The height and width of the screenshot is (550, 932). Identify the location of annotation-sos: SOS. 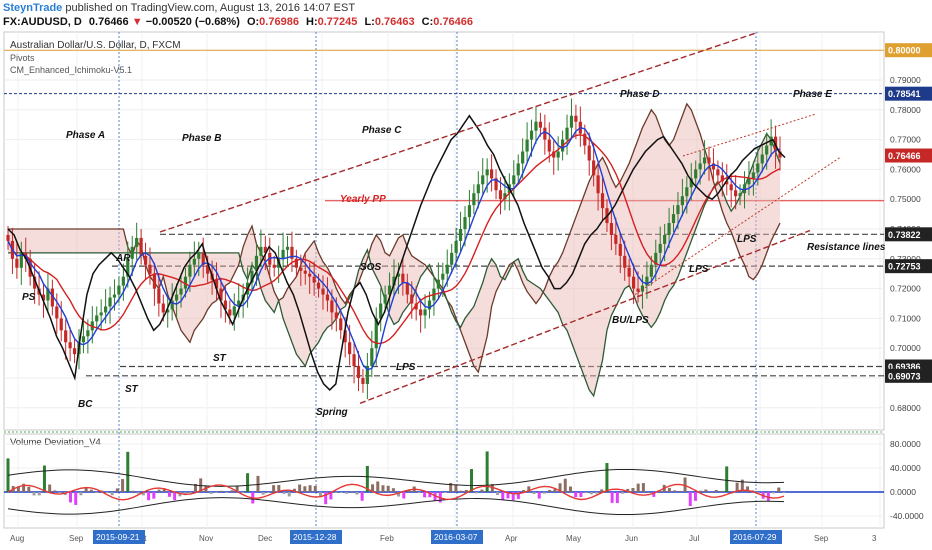
(370, 267).